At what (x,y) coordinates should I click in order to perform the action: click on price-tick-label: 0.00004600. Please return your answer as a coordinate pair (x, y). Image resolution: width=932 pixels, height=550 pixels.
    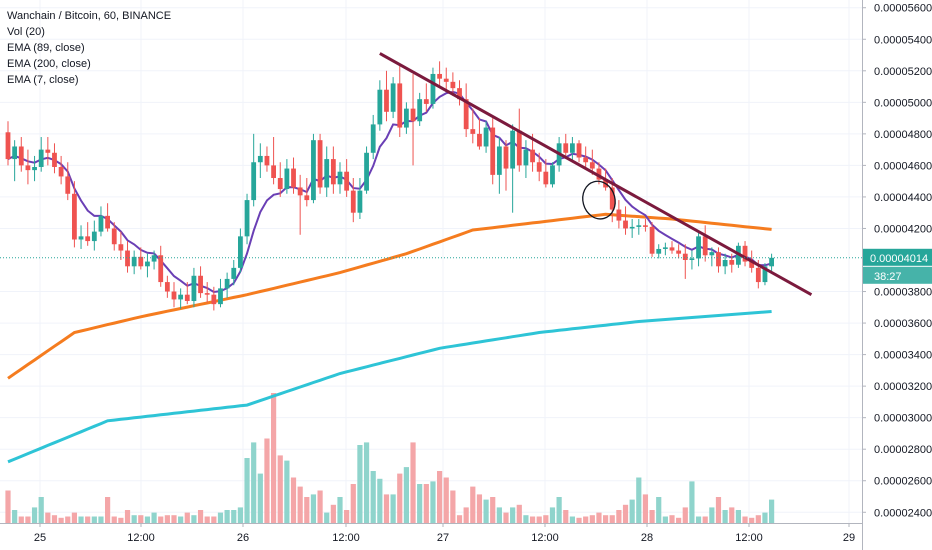
    Looking at the image, I should click on (903, 166).